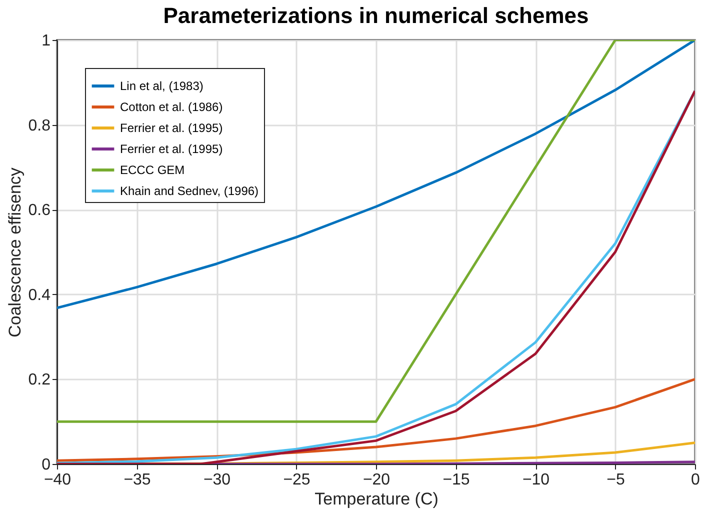 The height and width of the screenshot is (512, 705). Describe the element at coordinates (456, 480) in the screenshot. I see `x-tick-label: −15` at that location.